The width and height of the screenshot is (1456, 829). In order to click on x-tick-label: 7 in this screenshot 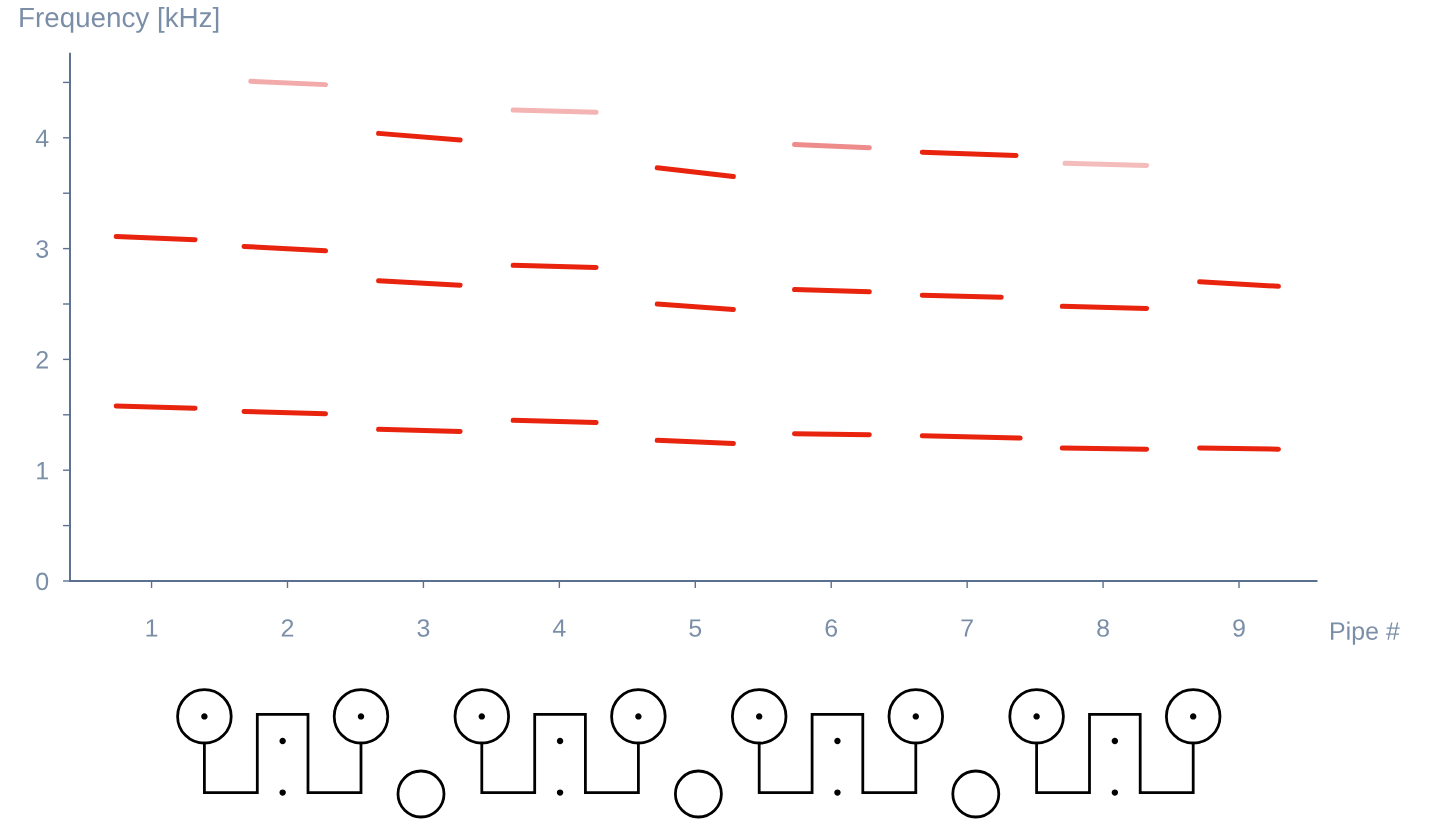, I will do `click(967, 628)`.